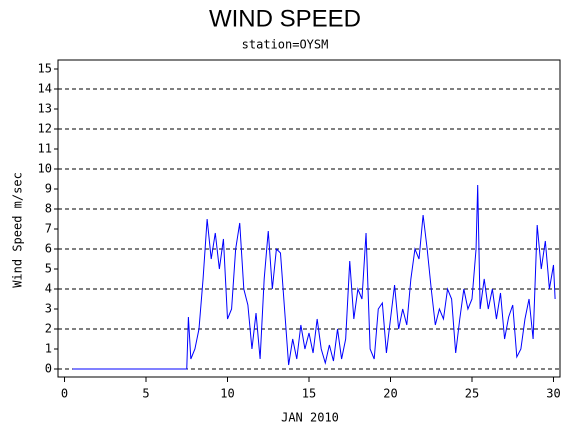 Image resolution: width=570 pixels, height=430 pixels. Describe the element at coordinates (45, 129) in the screenshot. I see `y-tick-label: 12` at that location.